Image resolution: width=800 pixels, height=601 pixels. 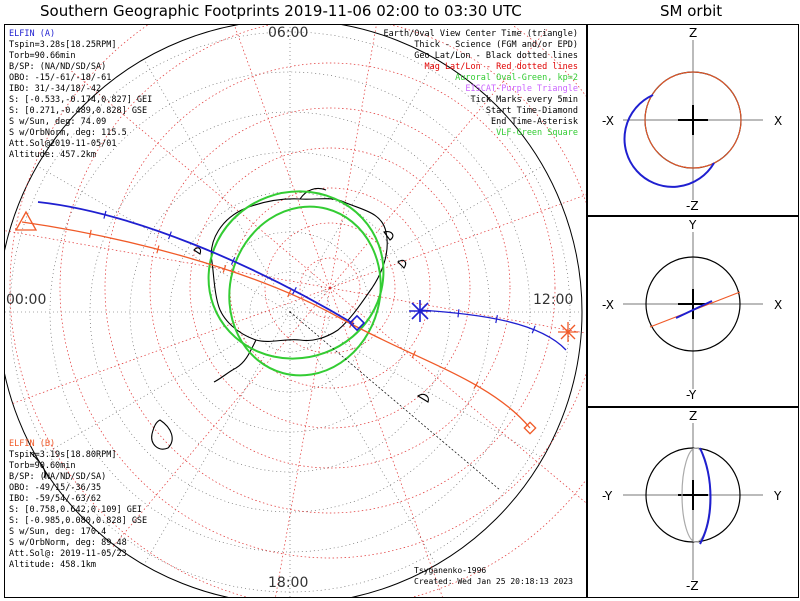 What do you see at coordinates (52, 565) in the screenshot?
I see `info-line: Altitude: 458.1km` at bounding box center [52, 565].